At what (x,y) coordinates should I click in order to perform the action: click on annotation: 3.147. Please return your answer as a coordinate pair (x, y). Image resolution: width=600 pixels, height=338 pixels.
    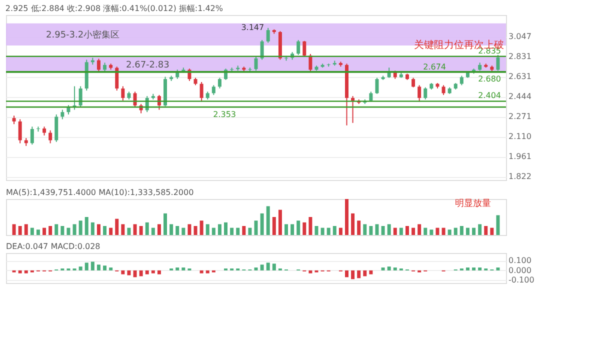
    Looking at the image, I should click on (252, 27).